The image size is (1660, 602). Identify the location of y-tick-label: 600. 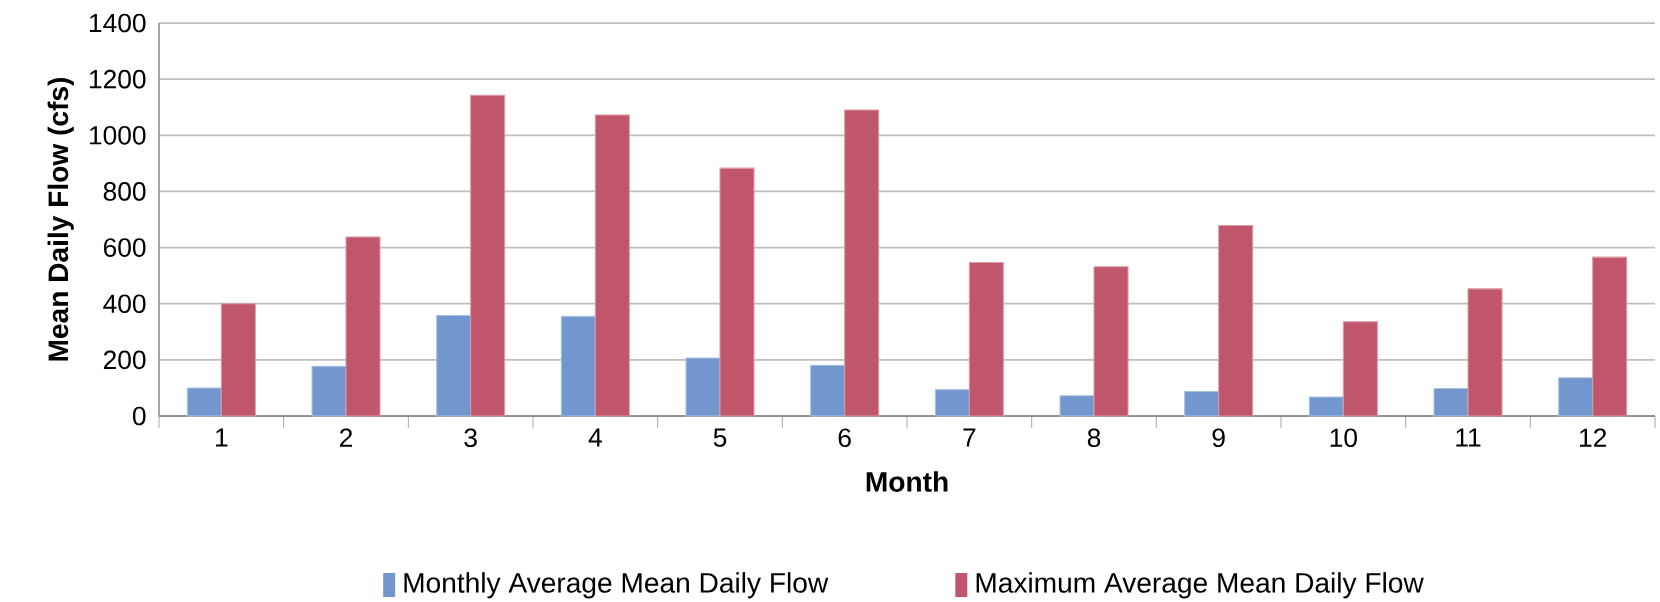
(124, 247).